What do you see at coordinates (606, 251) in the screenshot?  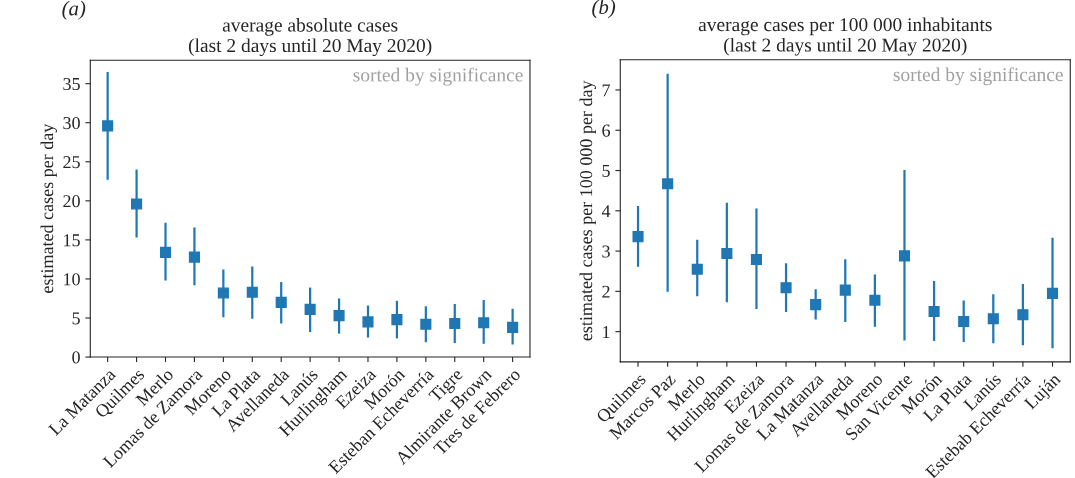 I see `y-tick-label: 3` at bounding box center [606, 251].